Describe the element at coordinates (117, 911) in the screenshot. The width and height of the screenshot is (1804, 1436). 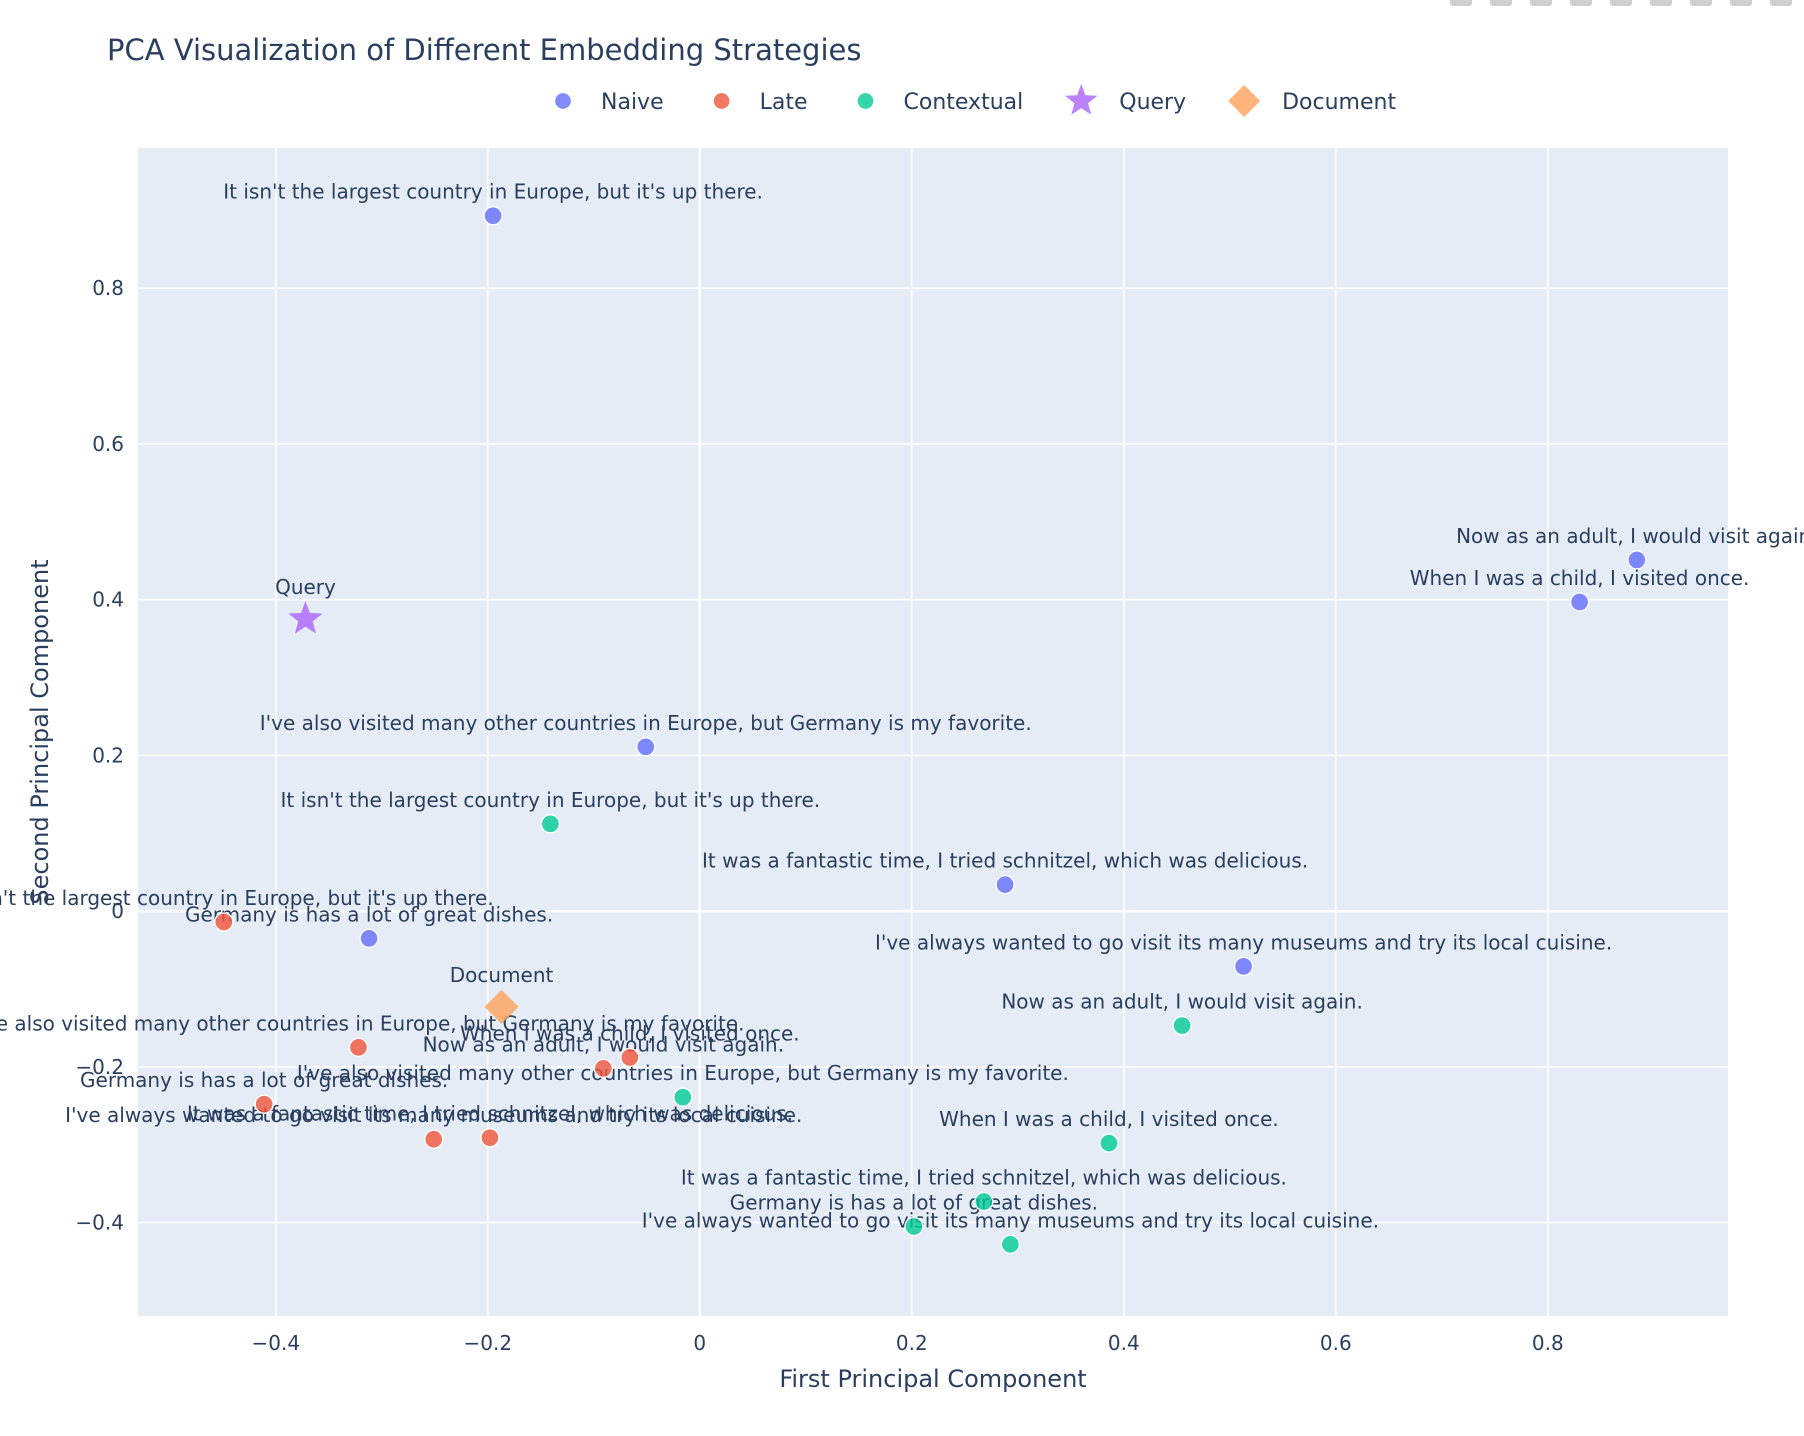
I see `y-tick-label: 0` at that location.